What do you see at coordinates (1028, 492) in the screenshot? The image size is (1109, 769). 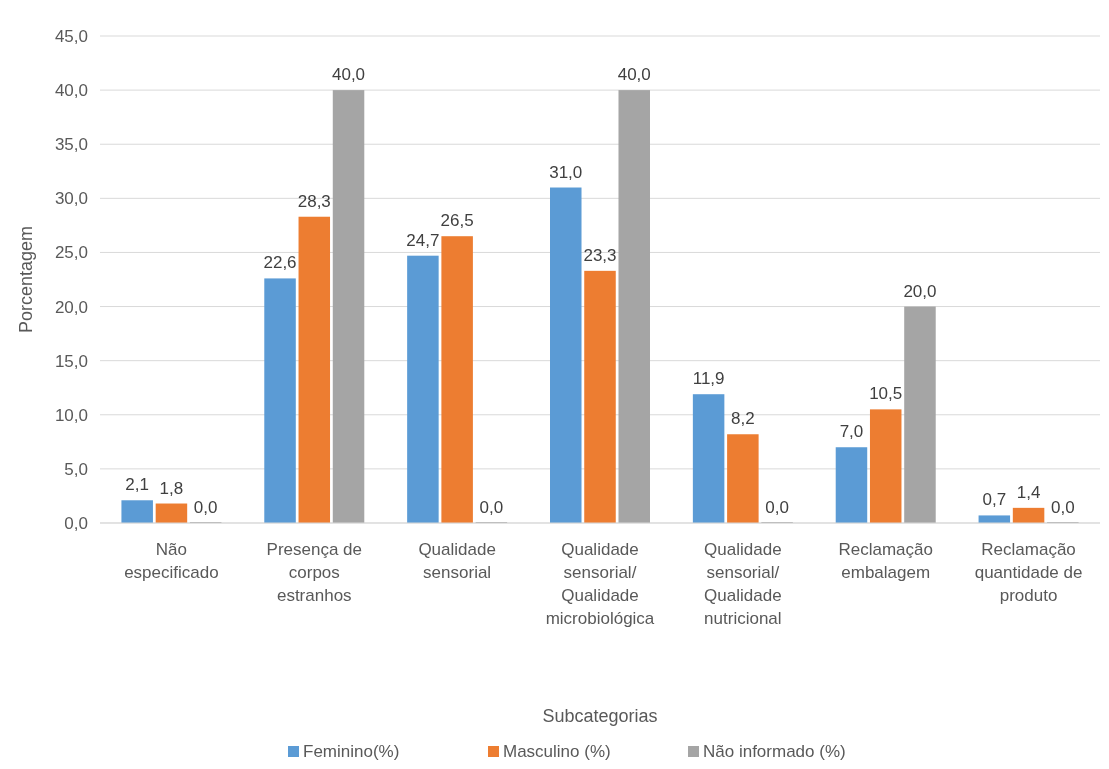 I see `data-label: 1,4` at bounding box center [1028, 492].